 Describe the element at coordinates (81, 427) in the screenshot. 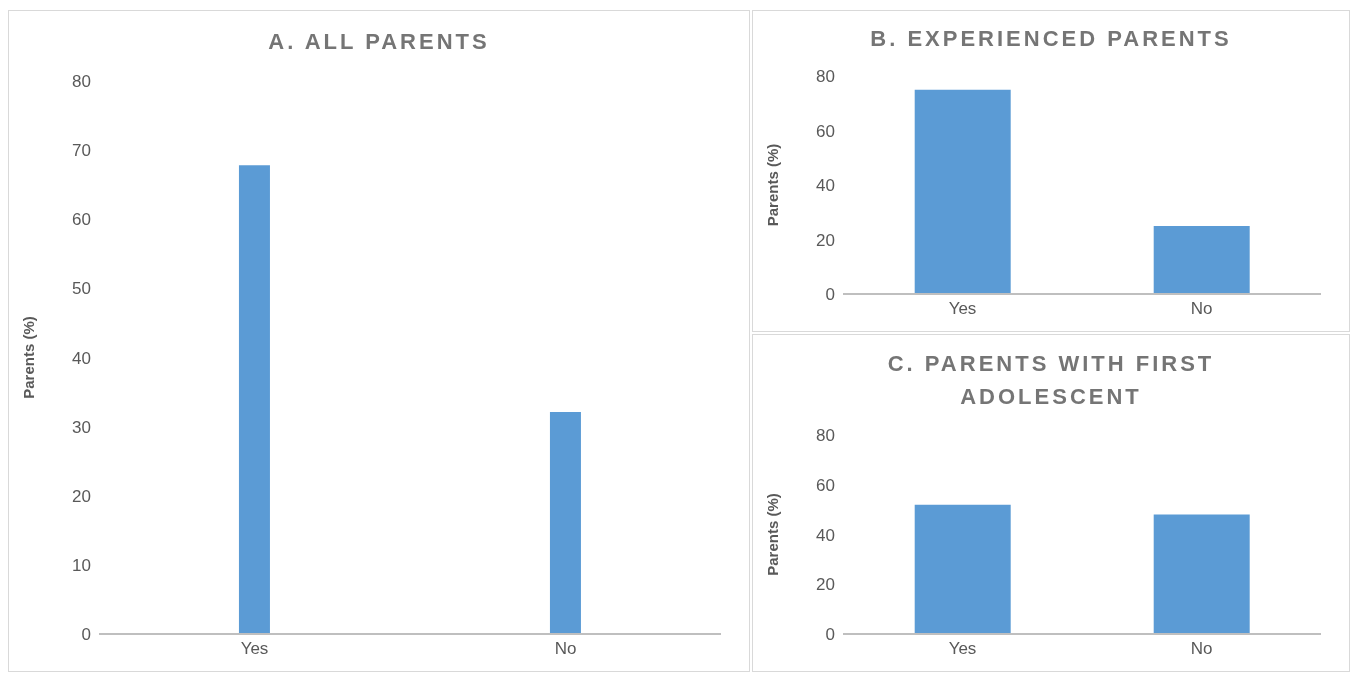

I see `y-tick-label: 30` at that location.